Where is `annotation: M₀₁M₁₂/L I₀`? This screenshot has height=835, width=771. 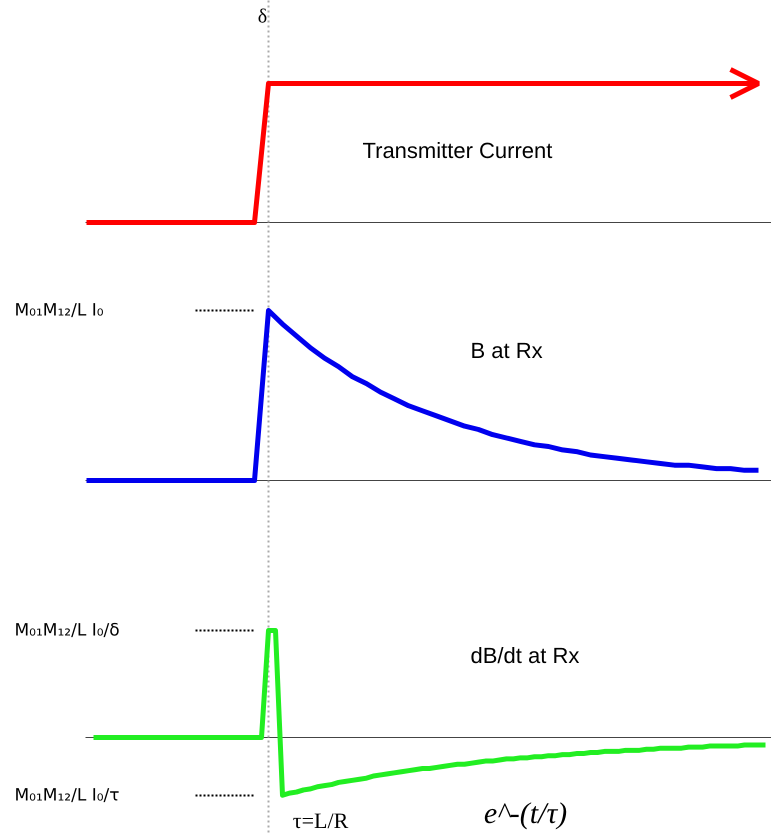 annotation: M₀₁M₁₂/L I₀ is located at coordinates (59, 310).